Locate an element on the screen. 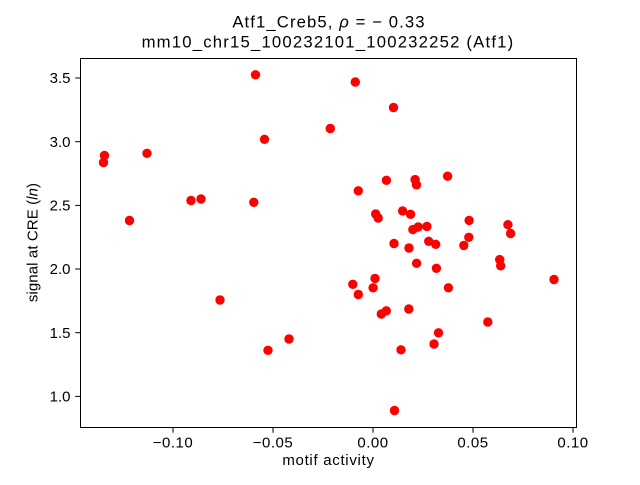  svg-text: motif activity is located at coordinates (328, 460).